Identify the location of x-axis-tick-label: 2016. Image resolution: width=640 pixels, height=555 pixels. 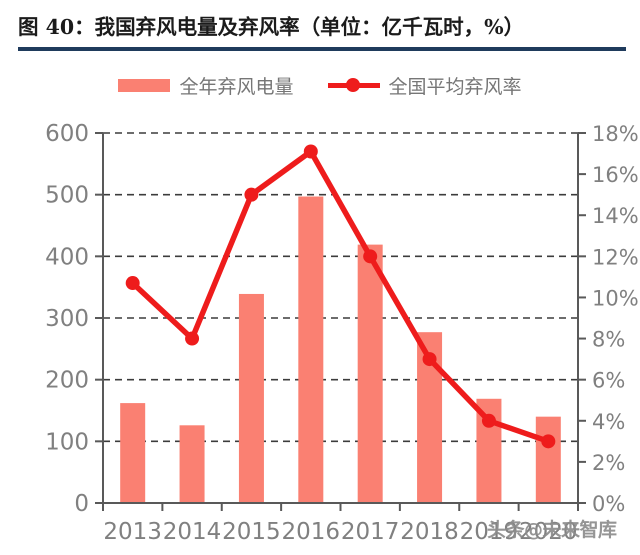
(311, 532).